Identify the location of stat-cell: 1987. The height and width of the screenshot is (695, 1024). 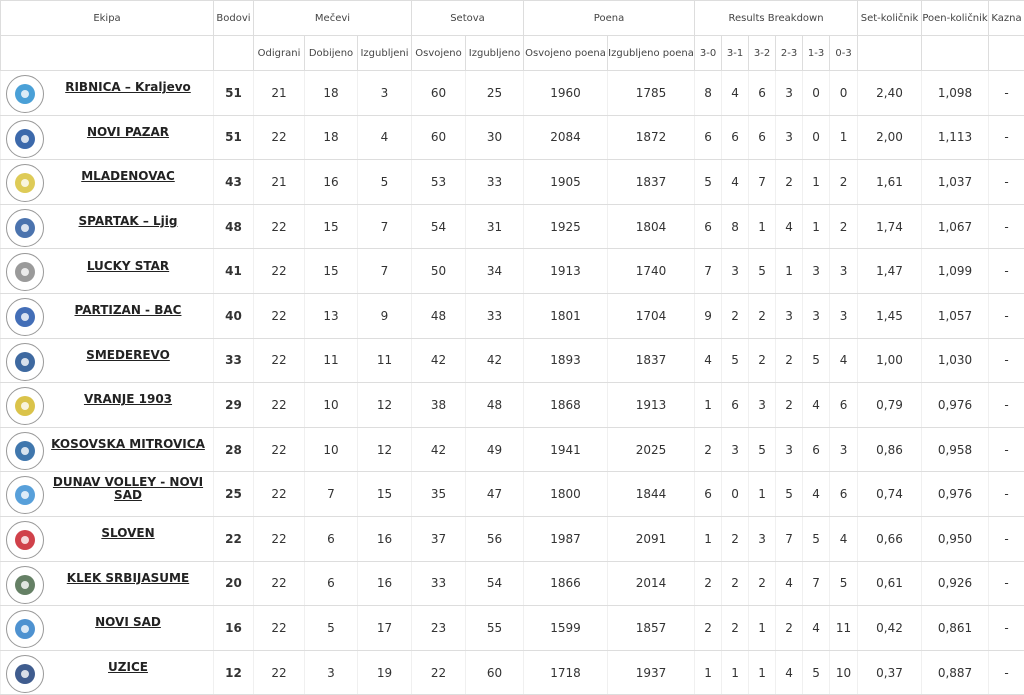
(566, 538).